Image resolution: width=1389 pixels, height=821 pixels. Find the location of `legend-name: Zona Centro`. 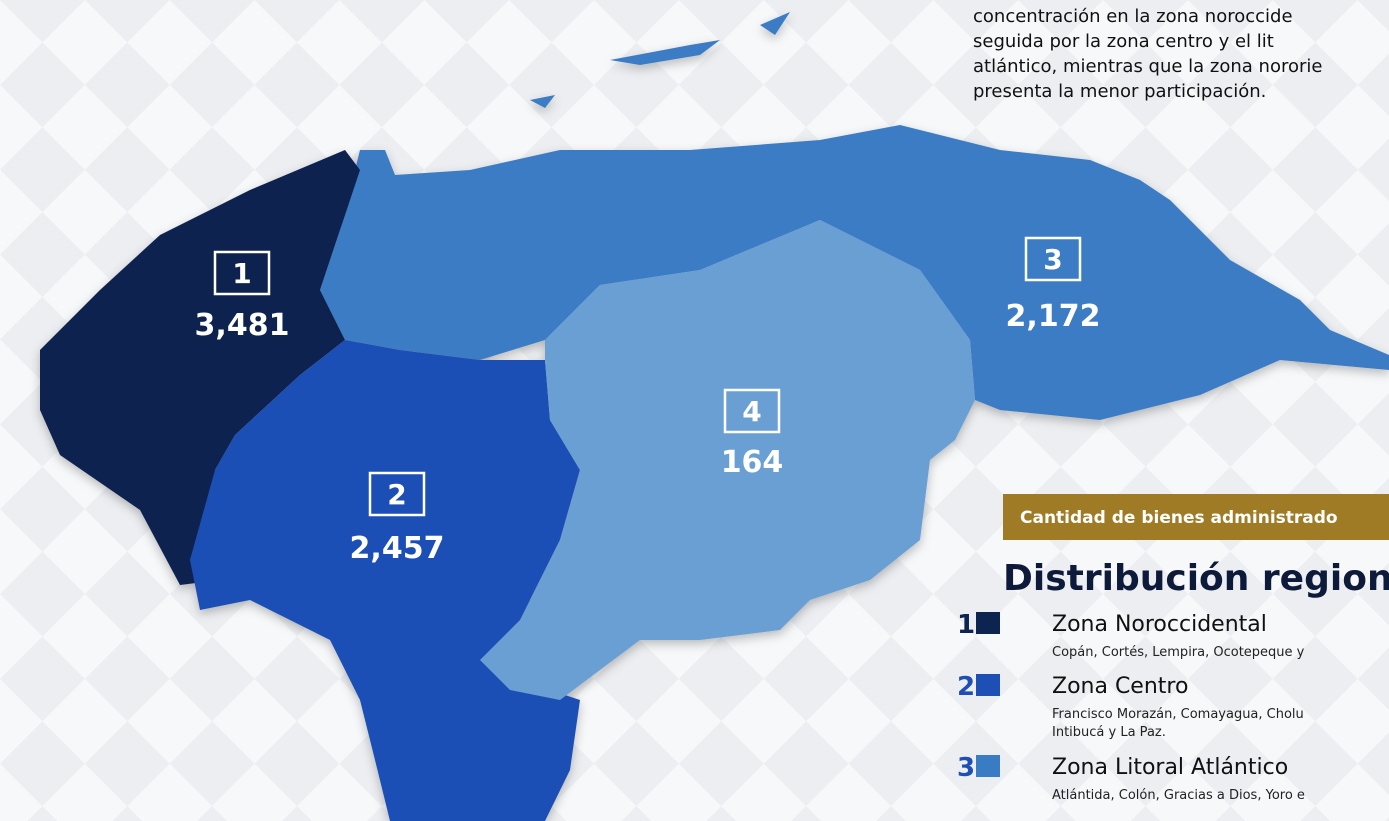

legend-name: Zona Centro is located at coordinates (1120, 686).